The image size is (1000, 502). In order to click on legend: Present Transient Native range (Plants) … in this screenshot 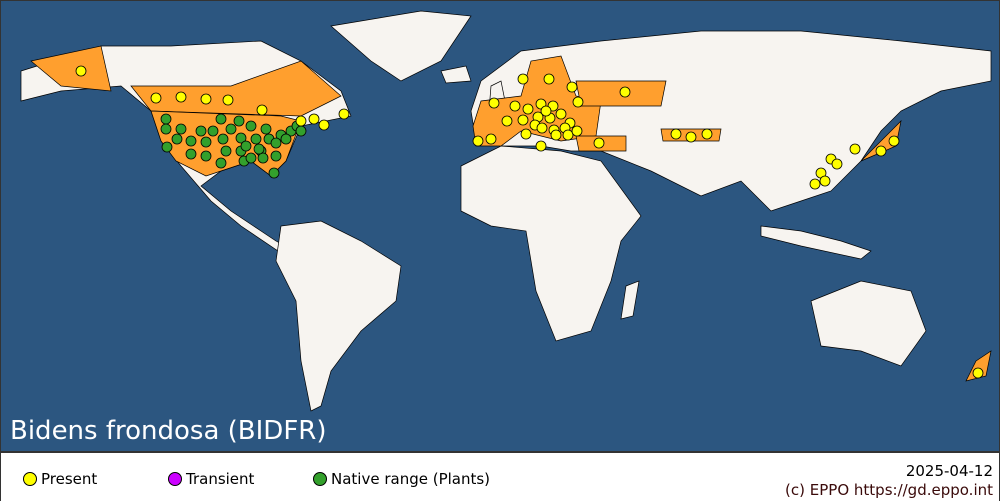, I will do `click(500, 476)`.